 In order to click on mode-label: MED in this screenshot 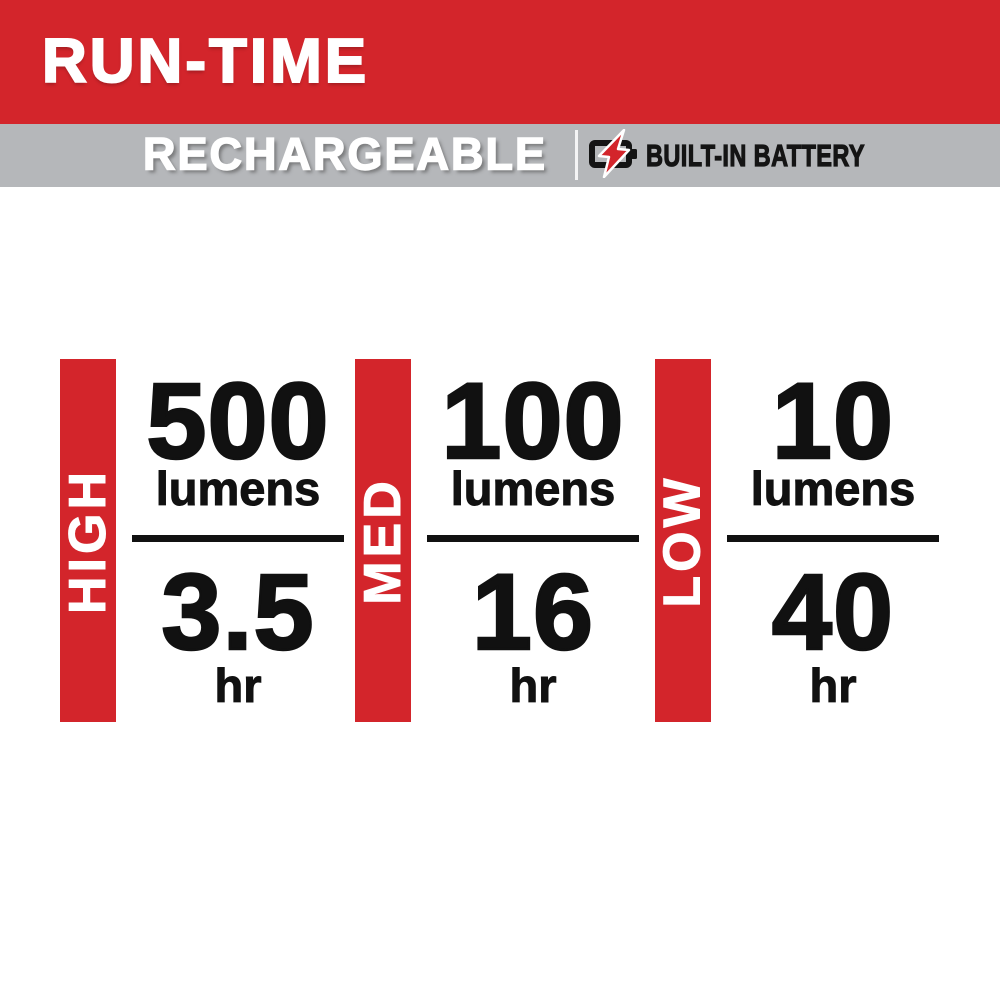, I will do `click(383, 540)`.